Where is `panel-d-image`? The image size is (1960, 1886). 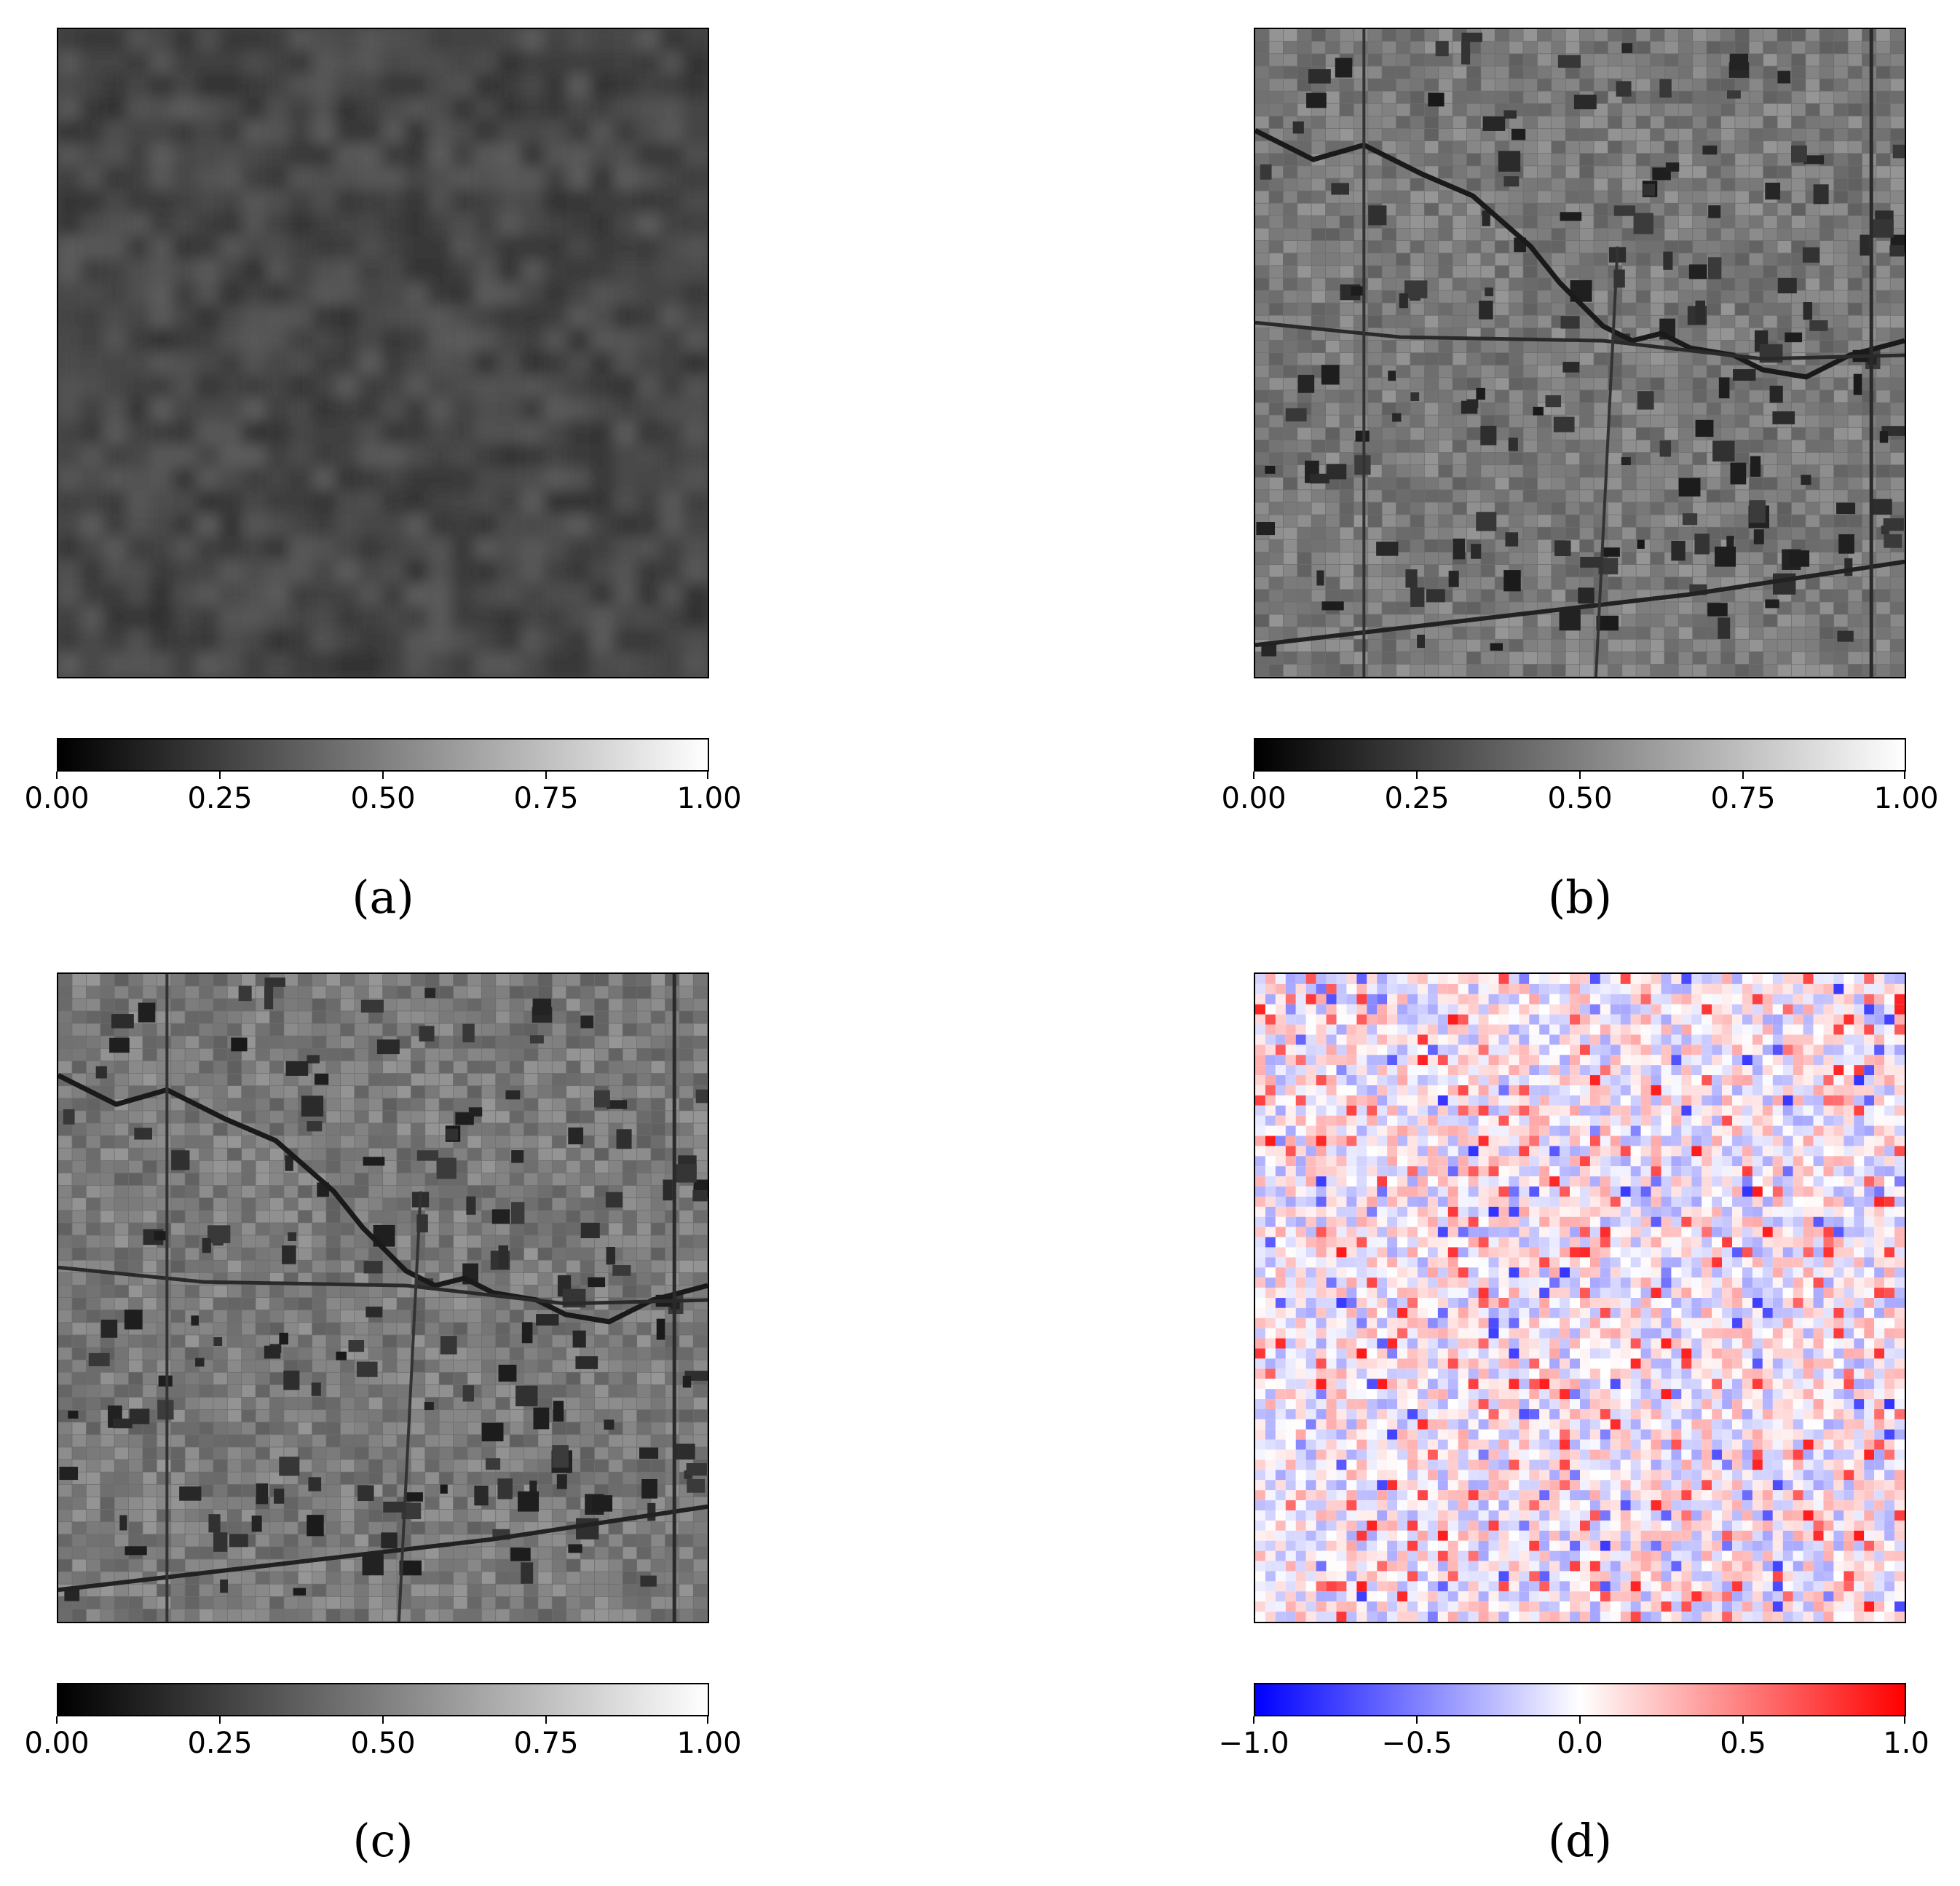
panel-d-image is located at coordinates (1580, 1298).